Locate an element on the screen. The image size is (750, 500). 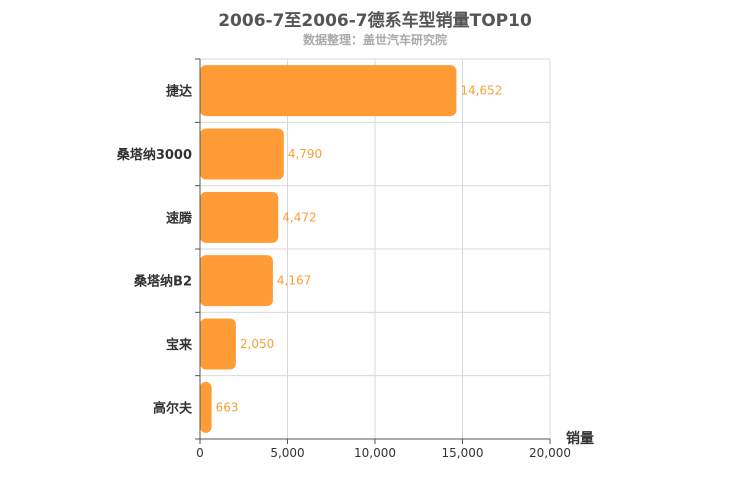
x-tick-label: 15,000 is located at coordinates (463, 453).